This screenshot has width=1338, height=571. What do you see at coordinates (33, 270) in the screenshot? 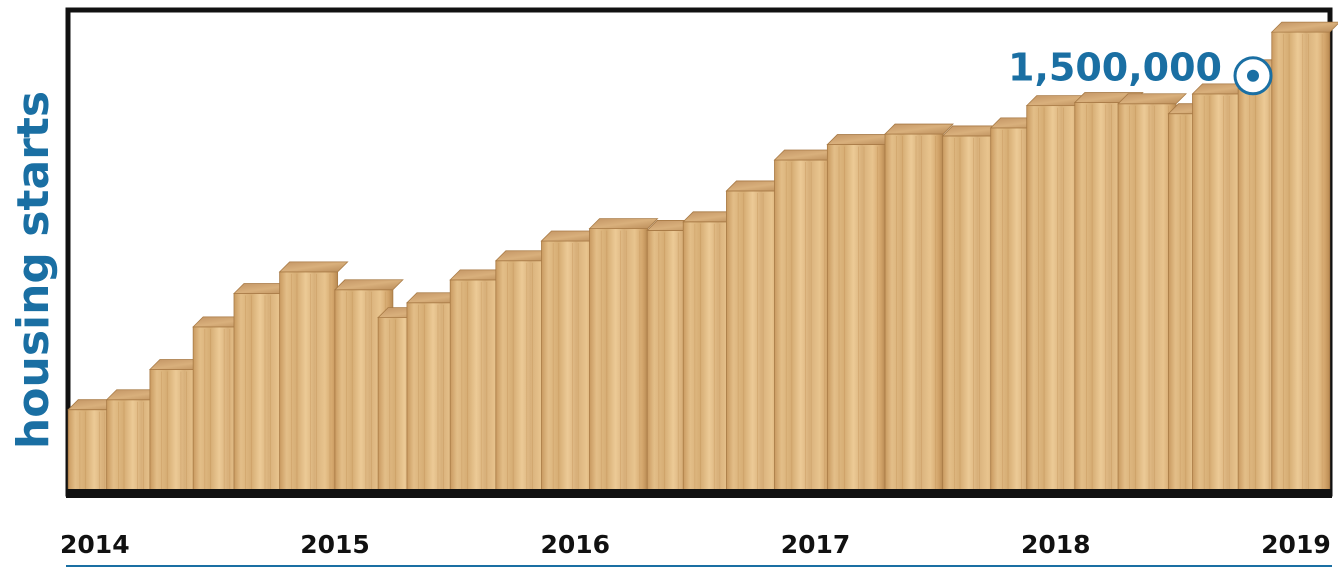
I see `y-axis-label: housing starts` at bounding box center [33, 270].